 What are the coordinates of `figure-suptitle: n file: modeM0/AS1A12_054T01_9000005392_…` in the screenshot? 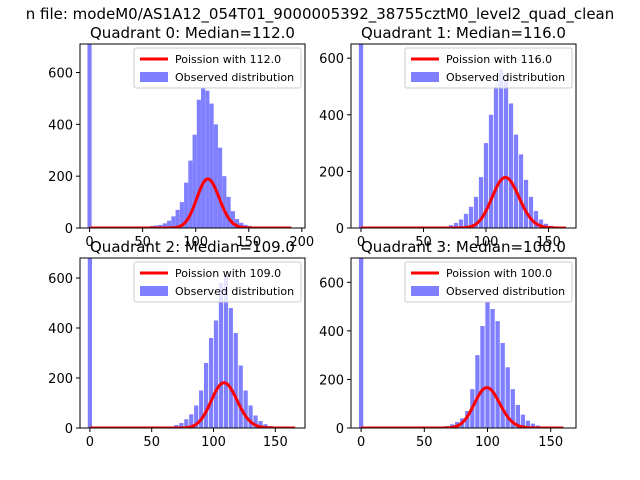 It's located at (320, 14).